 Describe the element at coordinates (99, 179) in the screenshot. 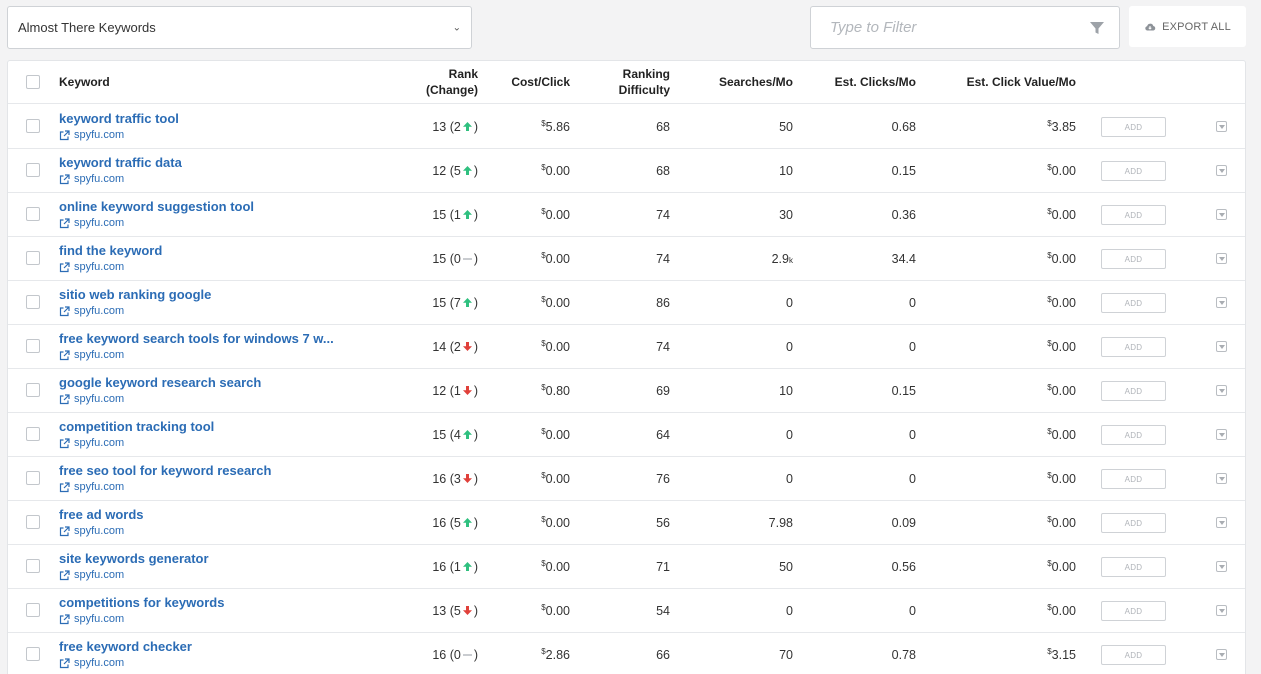

I see `site-label: spyfu.com` at that location.